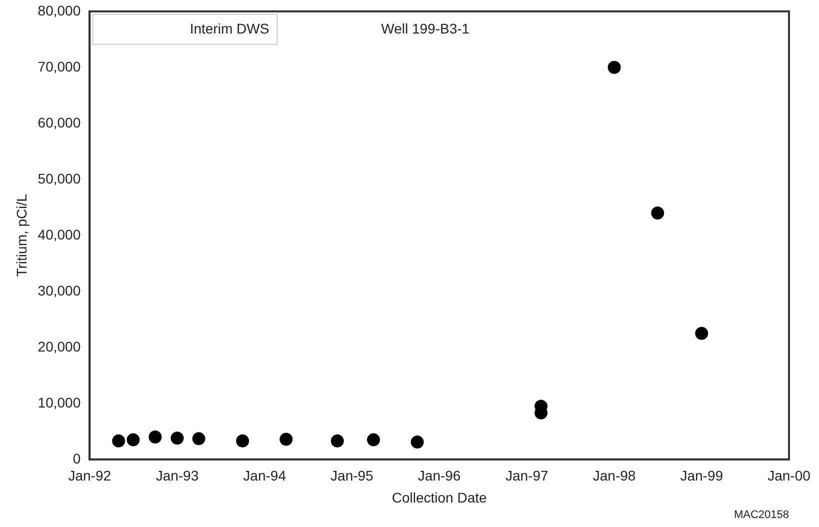  What do you see at coordinates (761, 515) in the screenshot?
I see `text: MAC20158` at bounding box center [761, 515].